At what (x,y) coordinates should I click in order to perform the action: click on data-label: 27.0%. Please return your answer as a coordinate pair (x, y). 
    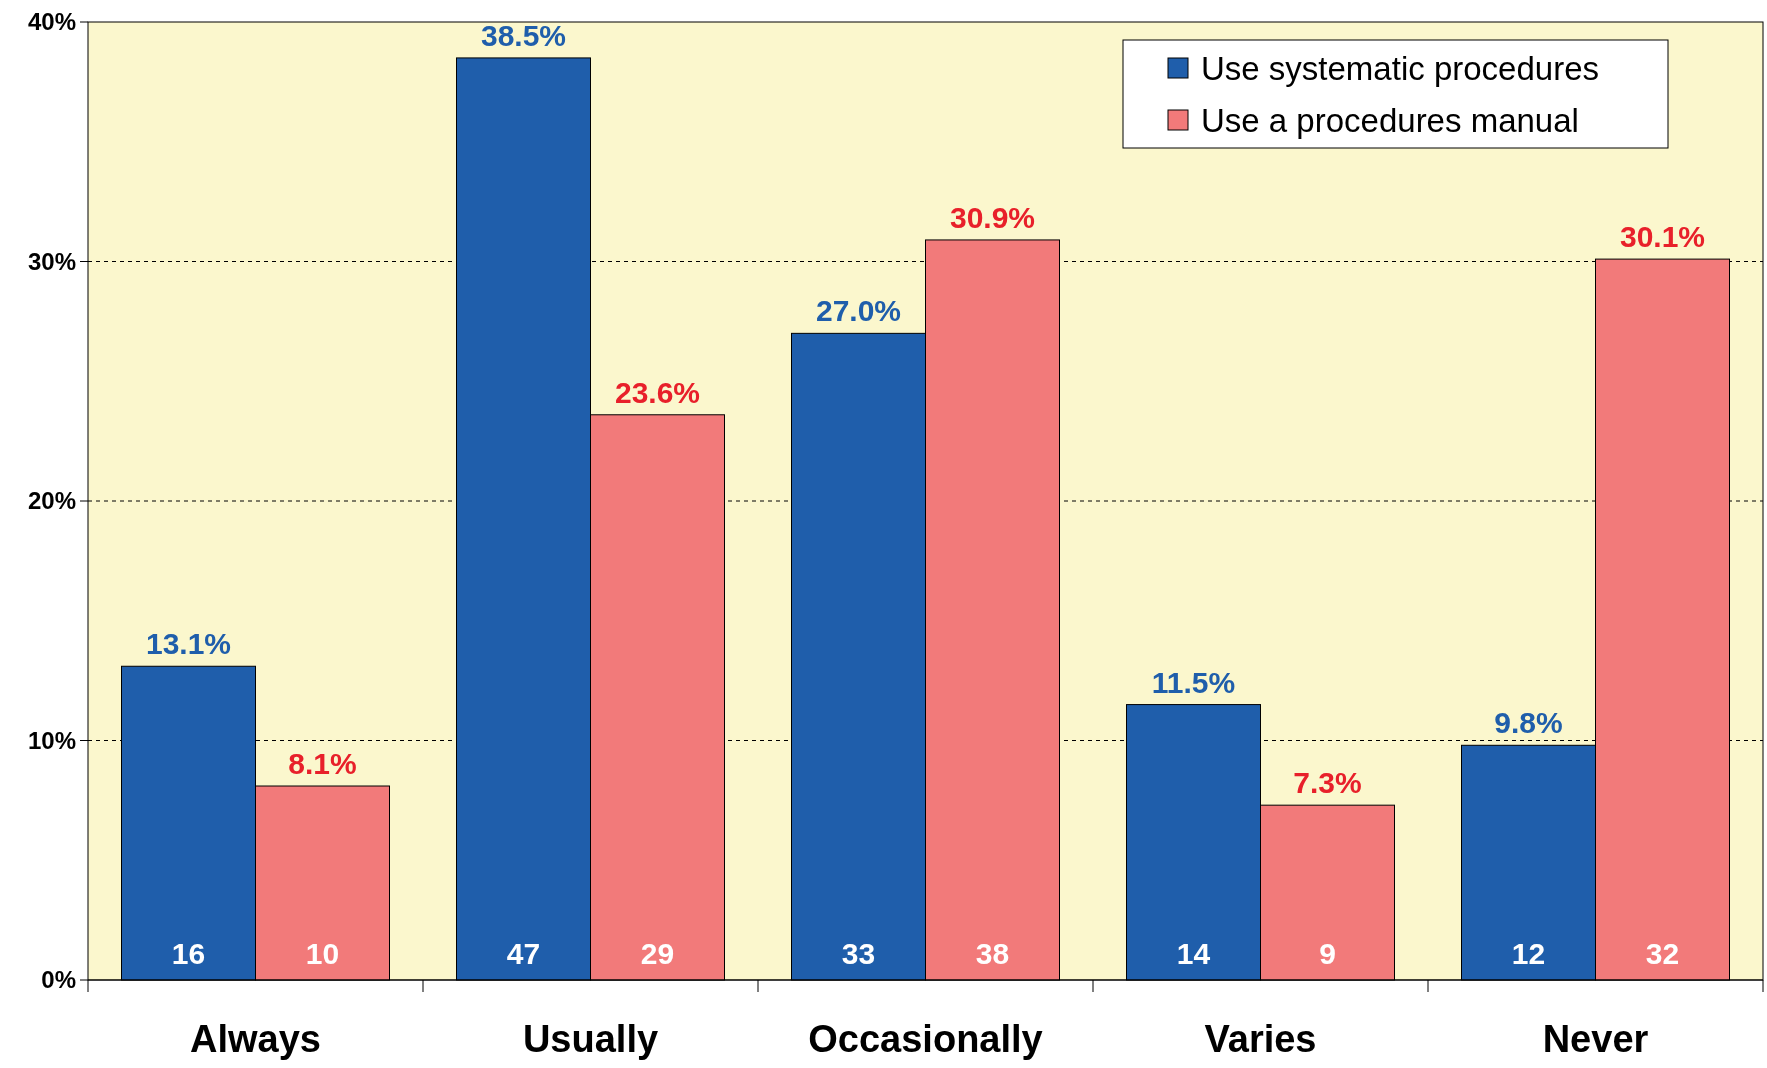
    Looking at the image, I should click on (858, 311).